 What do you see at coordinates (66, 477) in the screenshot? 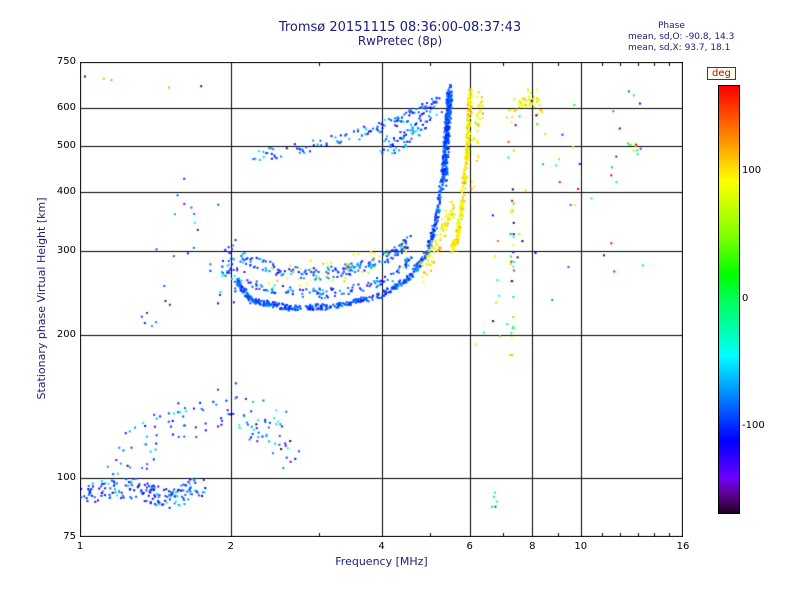
I see `y-tick-label: 100` at bounding box center [66, 477].